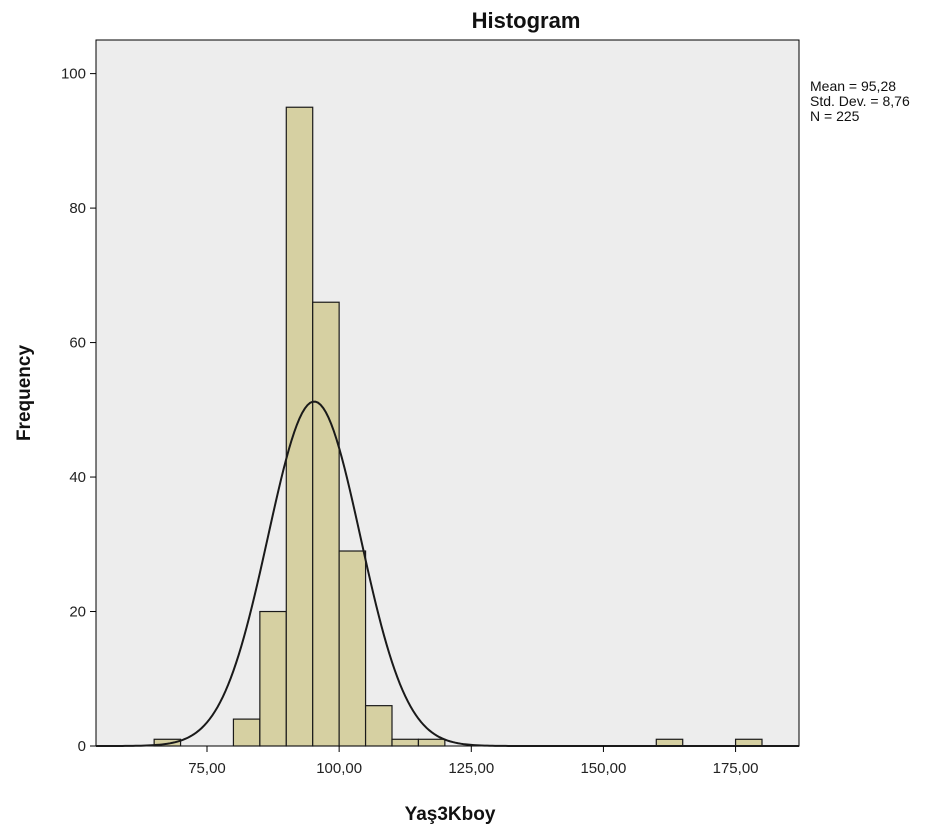 The width and height of the screenshot is (949, 834). What do you see at coordinates (736, 768) in the screenshot?
I see `x-tick-label: 175,00` at bounding box center [736, 768].